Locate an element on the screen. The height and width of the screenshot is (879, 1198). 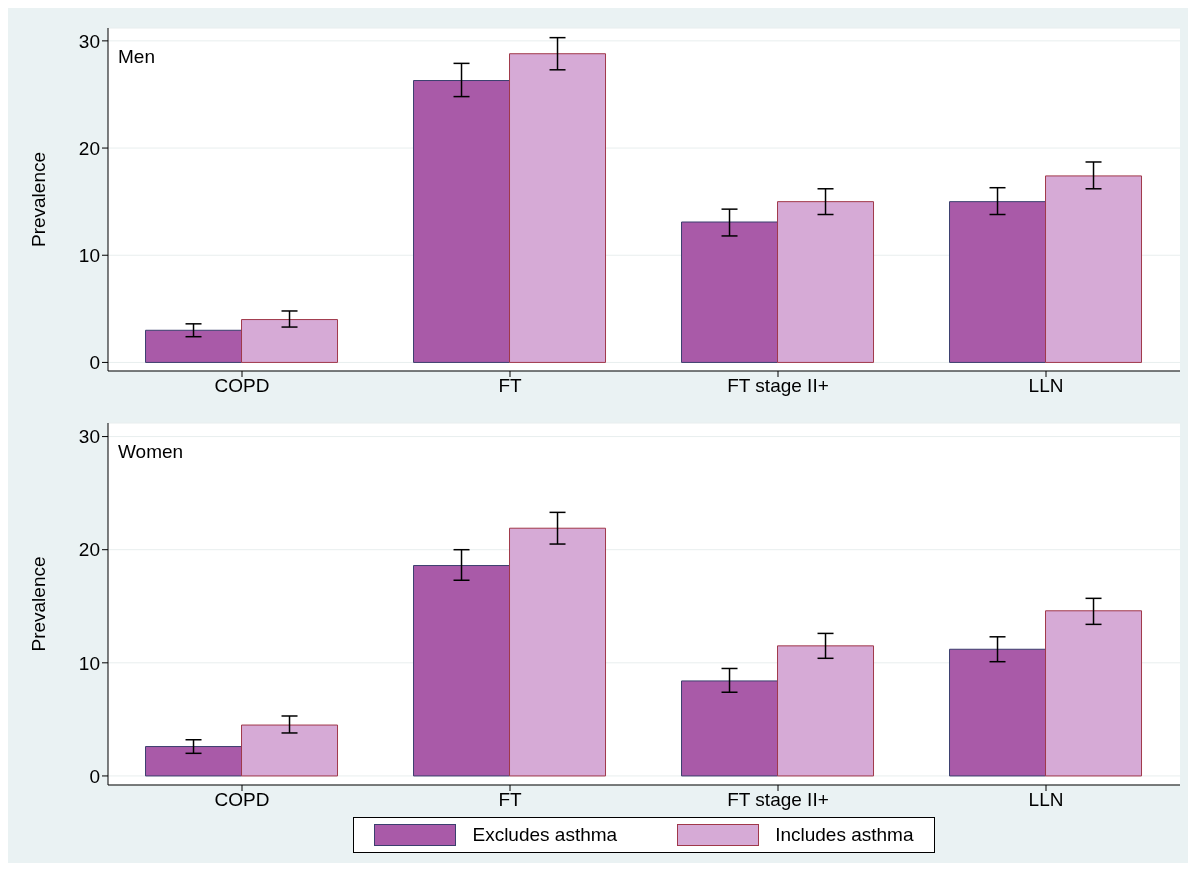
legend-label: Excludes asthma is located at coordinates (545, 835).